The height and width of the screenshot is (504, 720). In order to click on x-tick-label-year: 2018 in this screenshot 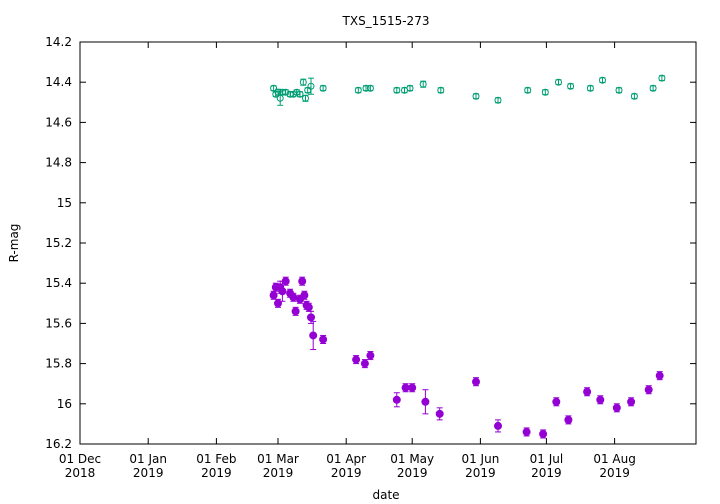, I will do `click(80, 473)`.